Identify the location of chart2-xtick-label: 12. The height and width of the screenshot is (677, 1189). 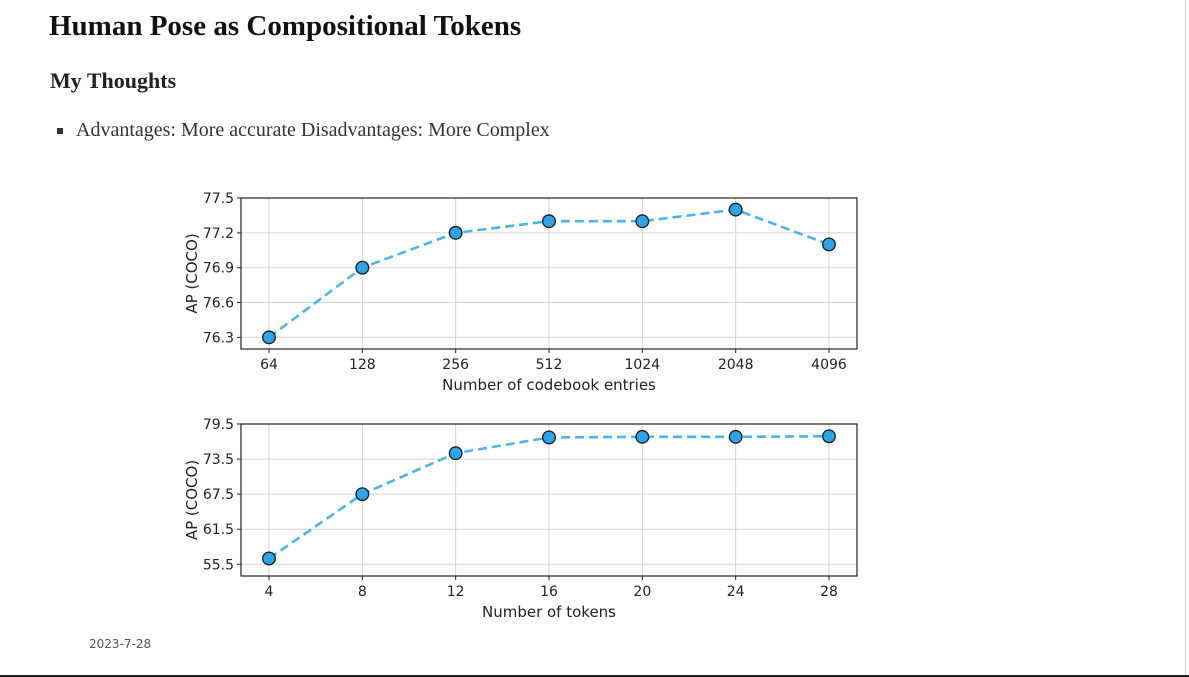
(456, 592).